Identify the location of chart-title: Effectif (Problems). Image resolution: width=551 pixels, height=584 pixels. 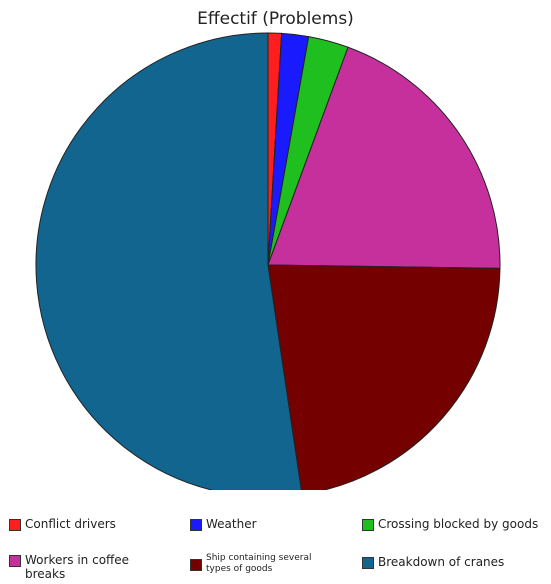
(275, 19).